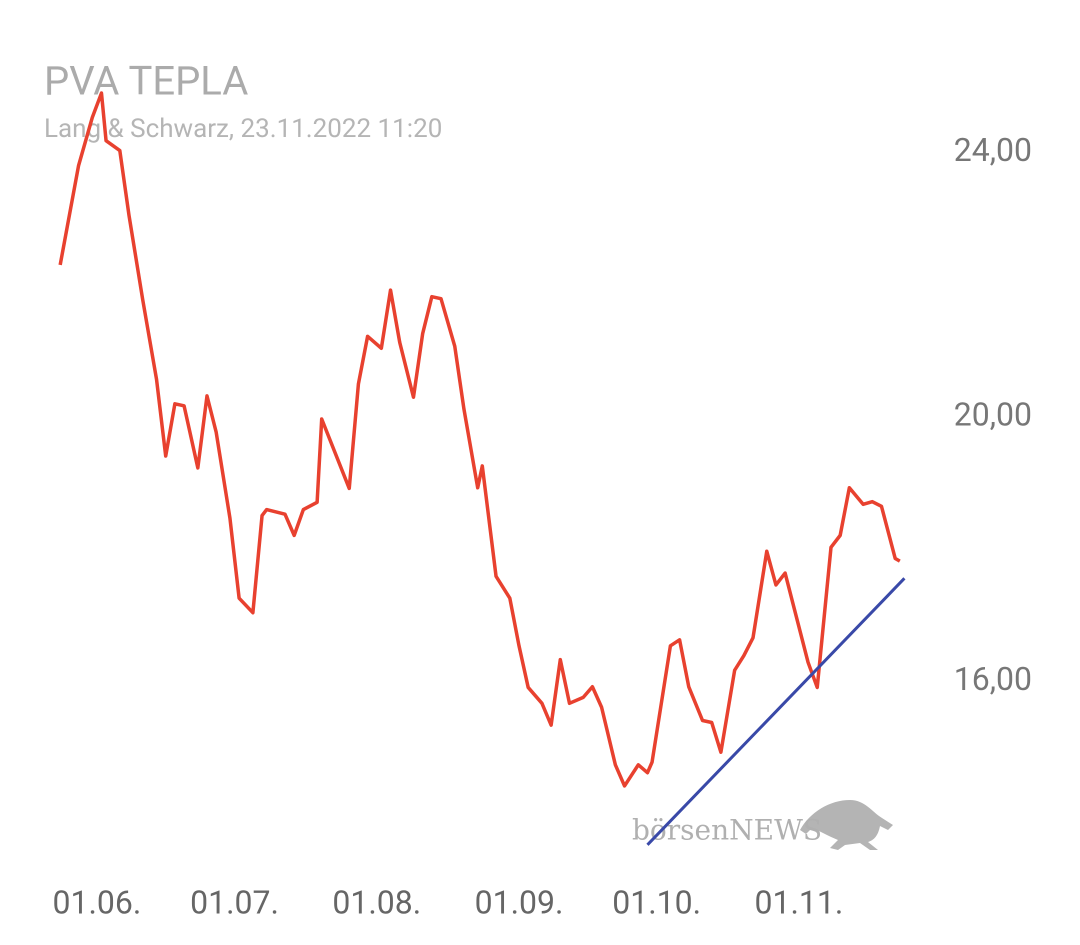 The image size is (1080, 945). I want to click on y-tick-label: 24,00, so click(993, 150).